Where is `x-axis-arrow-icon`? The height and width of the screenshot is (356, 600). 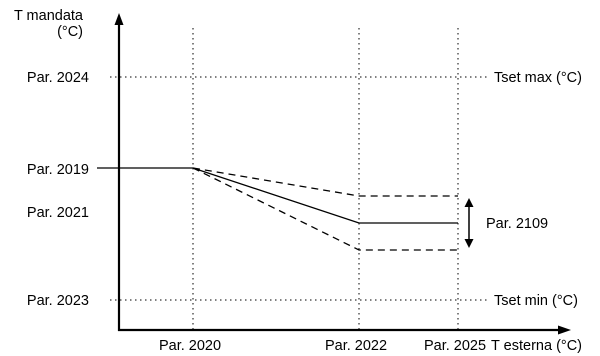
x-axis-arrow-icon is located at coordinates (564, 330).